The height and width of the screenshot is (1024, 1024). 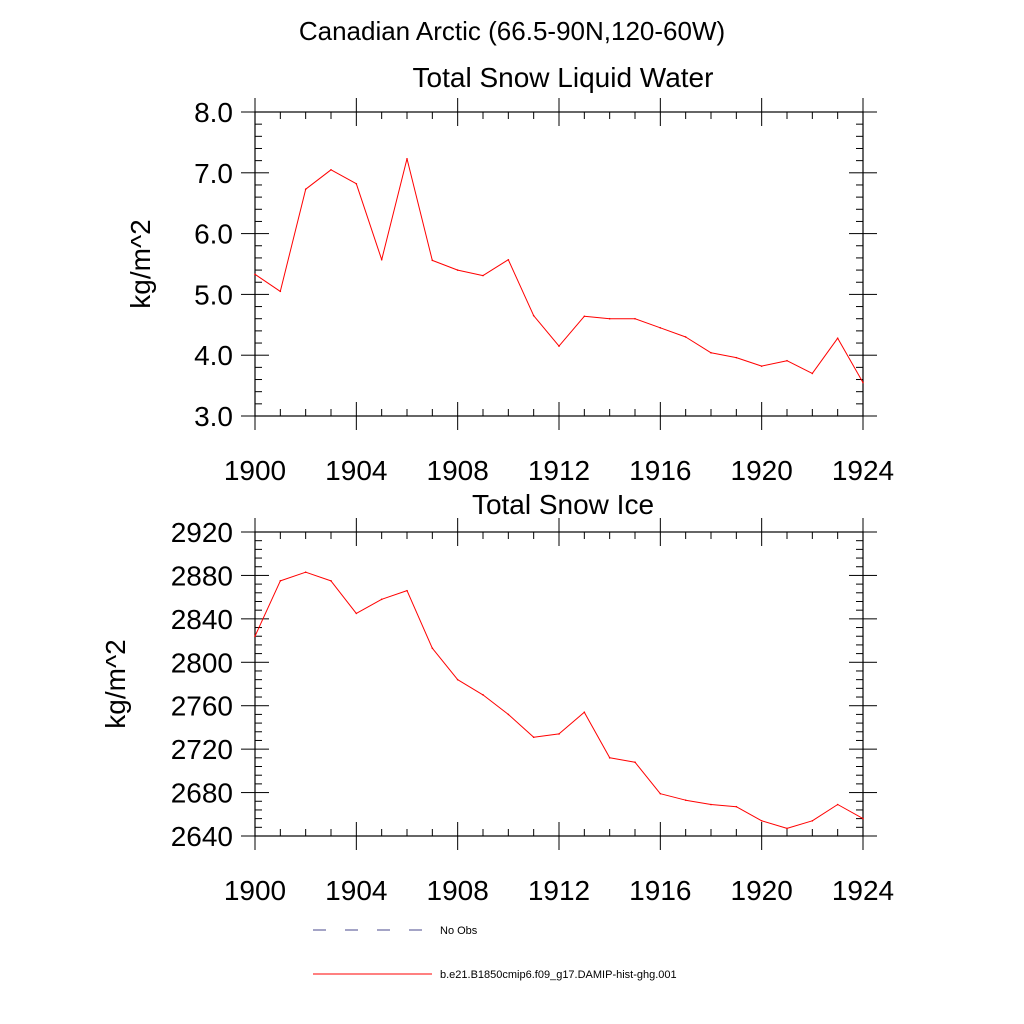 I want to click on y-tick-label: 2880, so click(x=202, y=575).